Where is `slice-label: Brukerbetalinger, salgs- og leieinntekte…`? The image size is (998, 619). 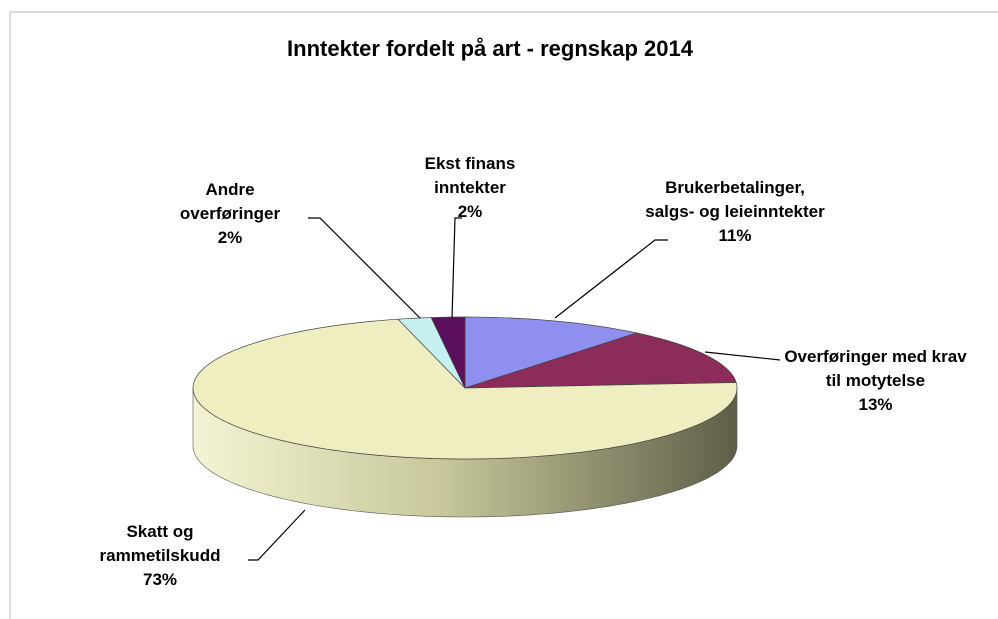 slice-label: Brukerbetalinger, salgs- og leieinntekte… is located at coordinates (735, 212).